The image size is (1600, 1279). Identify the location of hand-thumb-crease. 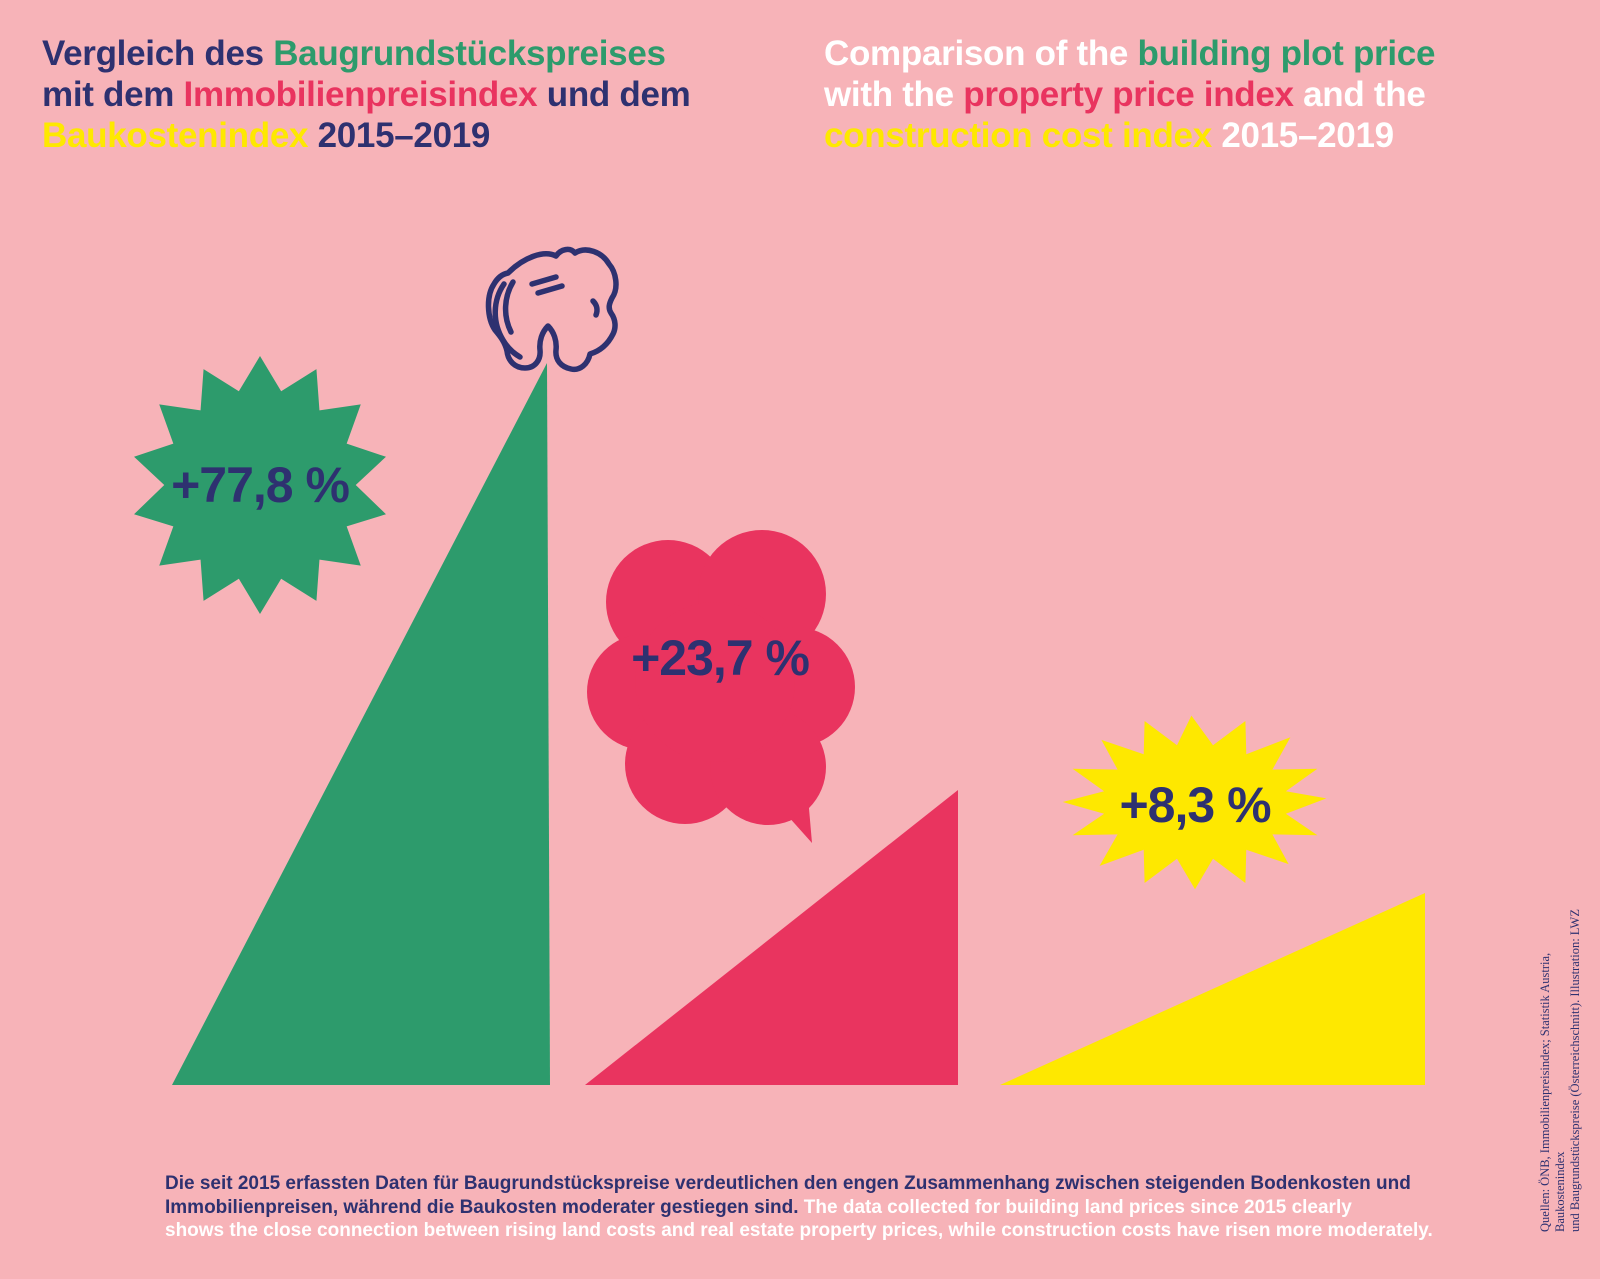
(595, 308).